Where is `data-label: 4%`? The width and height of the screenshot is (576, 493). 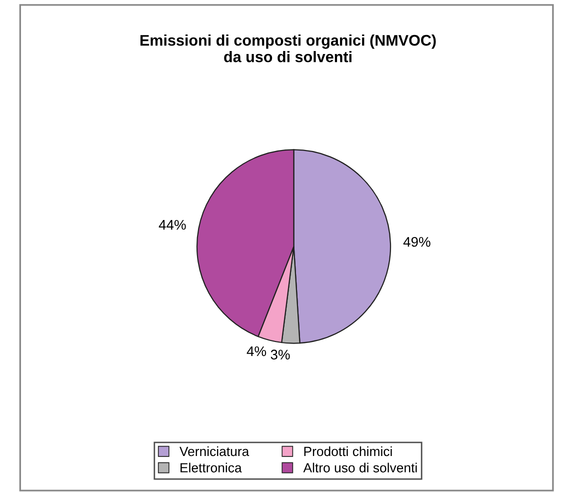 data-label: 4% is located at coordinates (256, 351).